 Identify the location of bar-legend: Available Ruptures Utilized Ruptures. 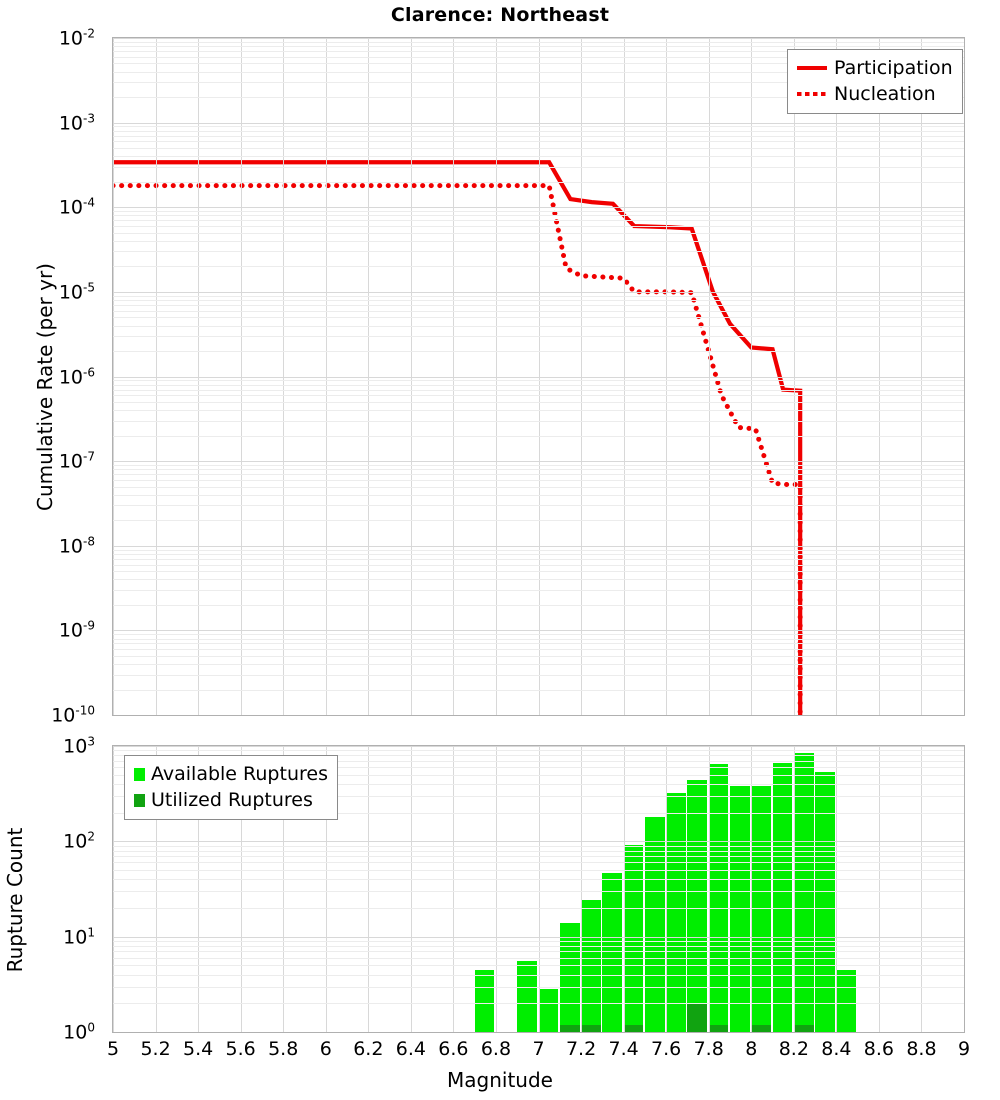
(231, 787).